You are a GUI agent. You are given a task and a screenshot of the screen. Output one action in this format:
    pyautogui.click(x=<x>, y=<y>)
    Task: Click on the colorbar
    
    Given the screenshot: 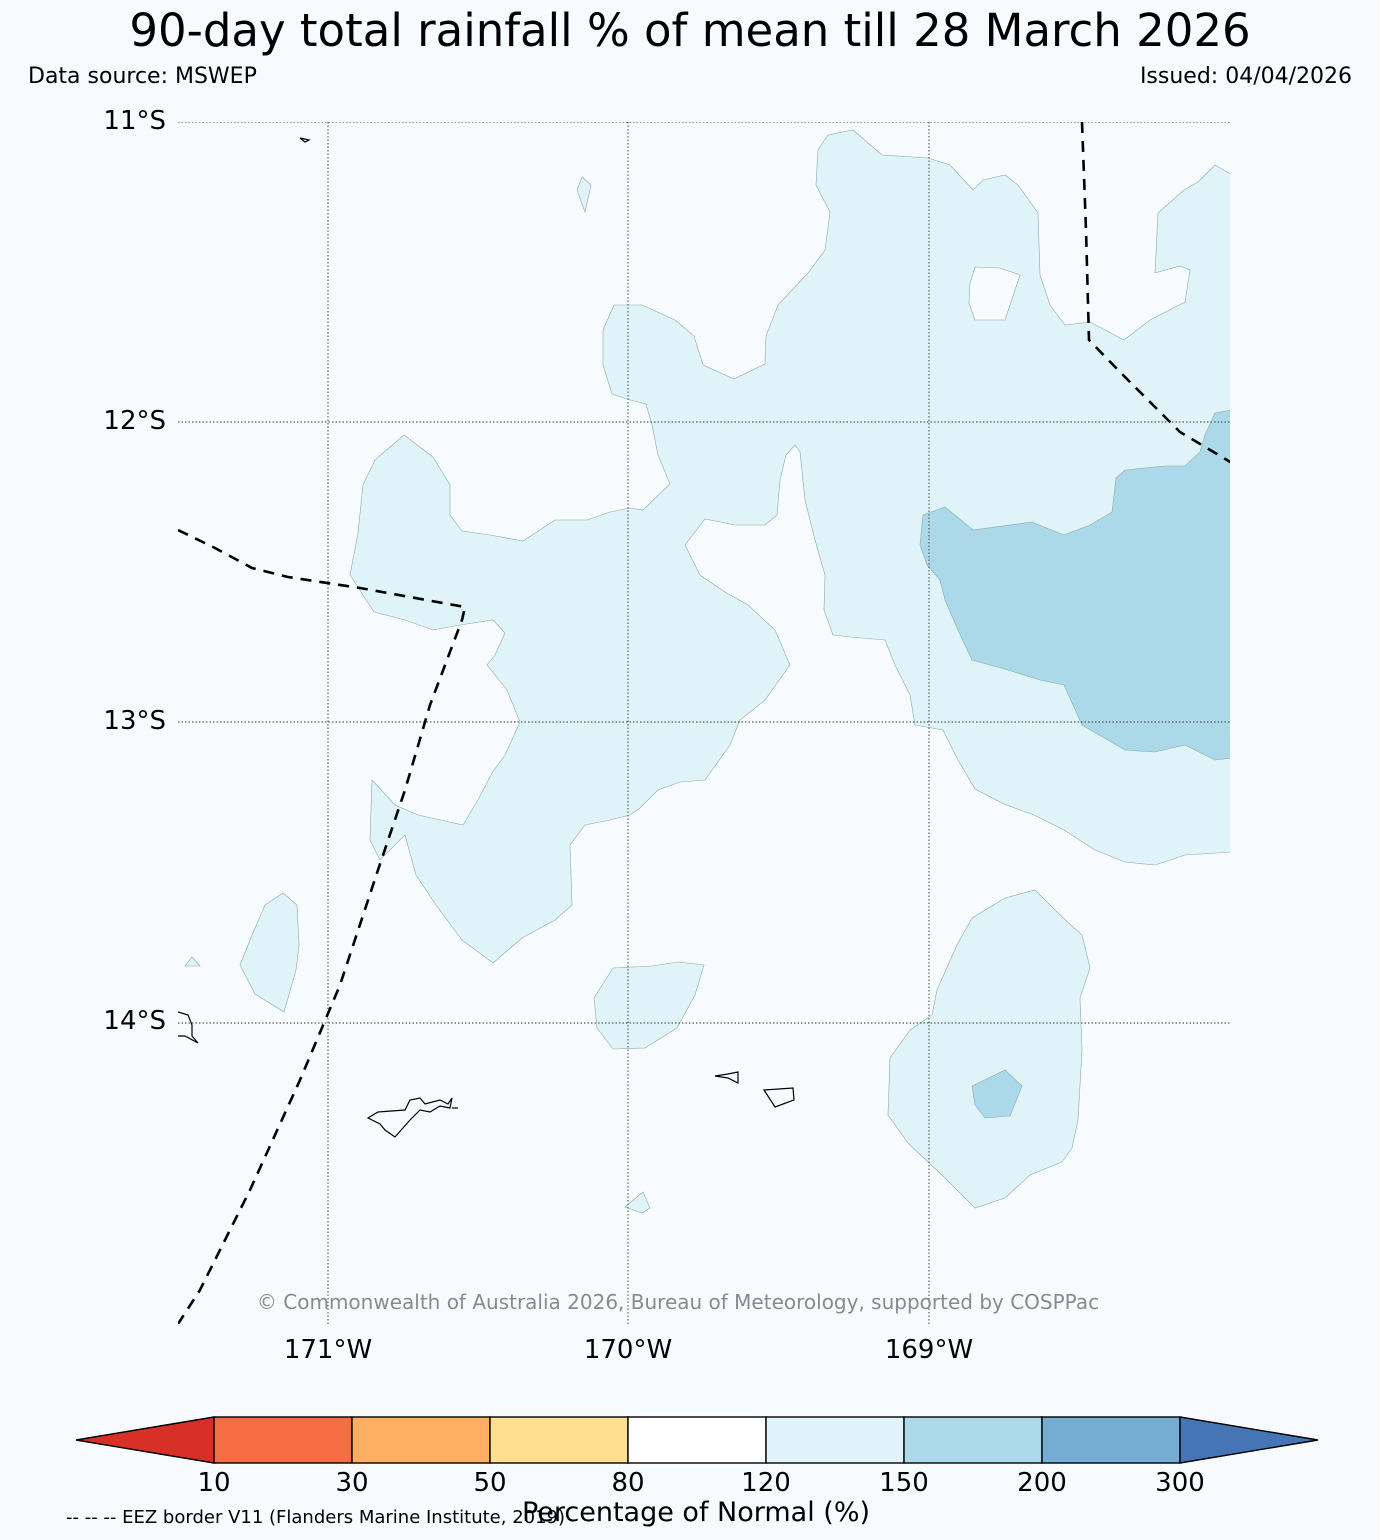 What is the action you would take?
    pyautogui.click(x=697, y=1440)
    